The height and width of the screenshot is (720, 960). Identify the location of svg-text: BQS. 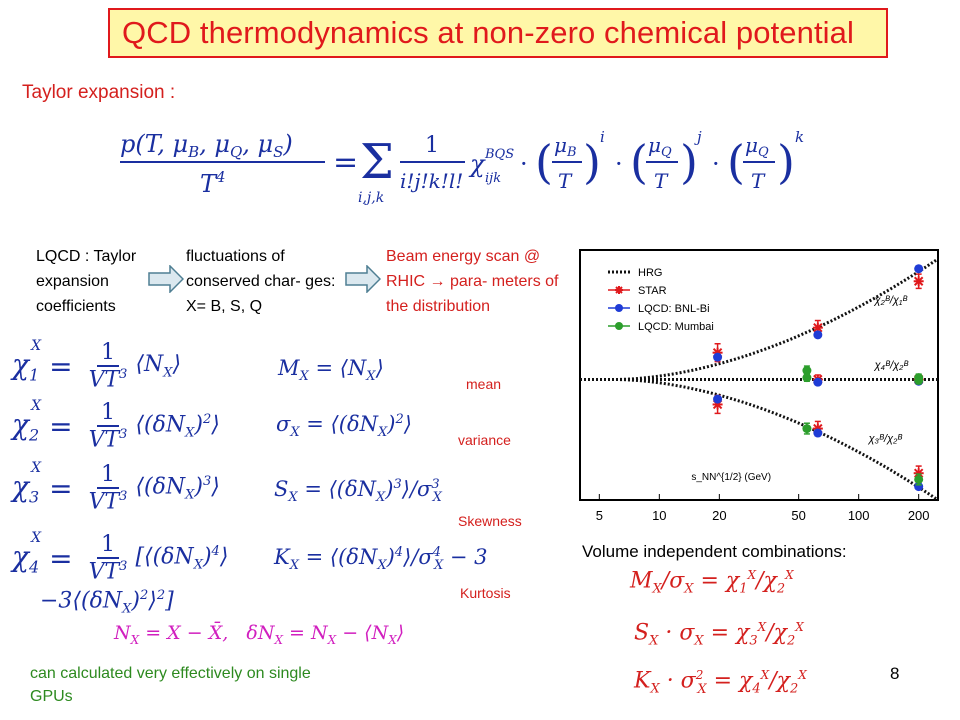
(499, 154).